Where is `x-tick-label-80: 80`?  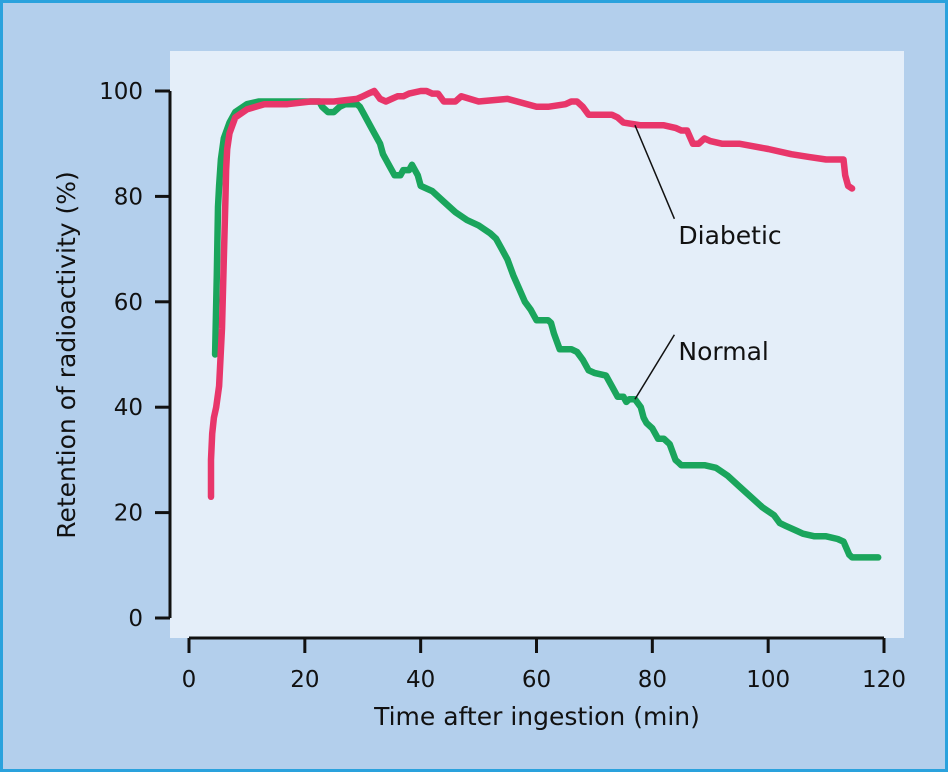
x-tick-label-80: 80 is located at coordinates (652, 680).